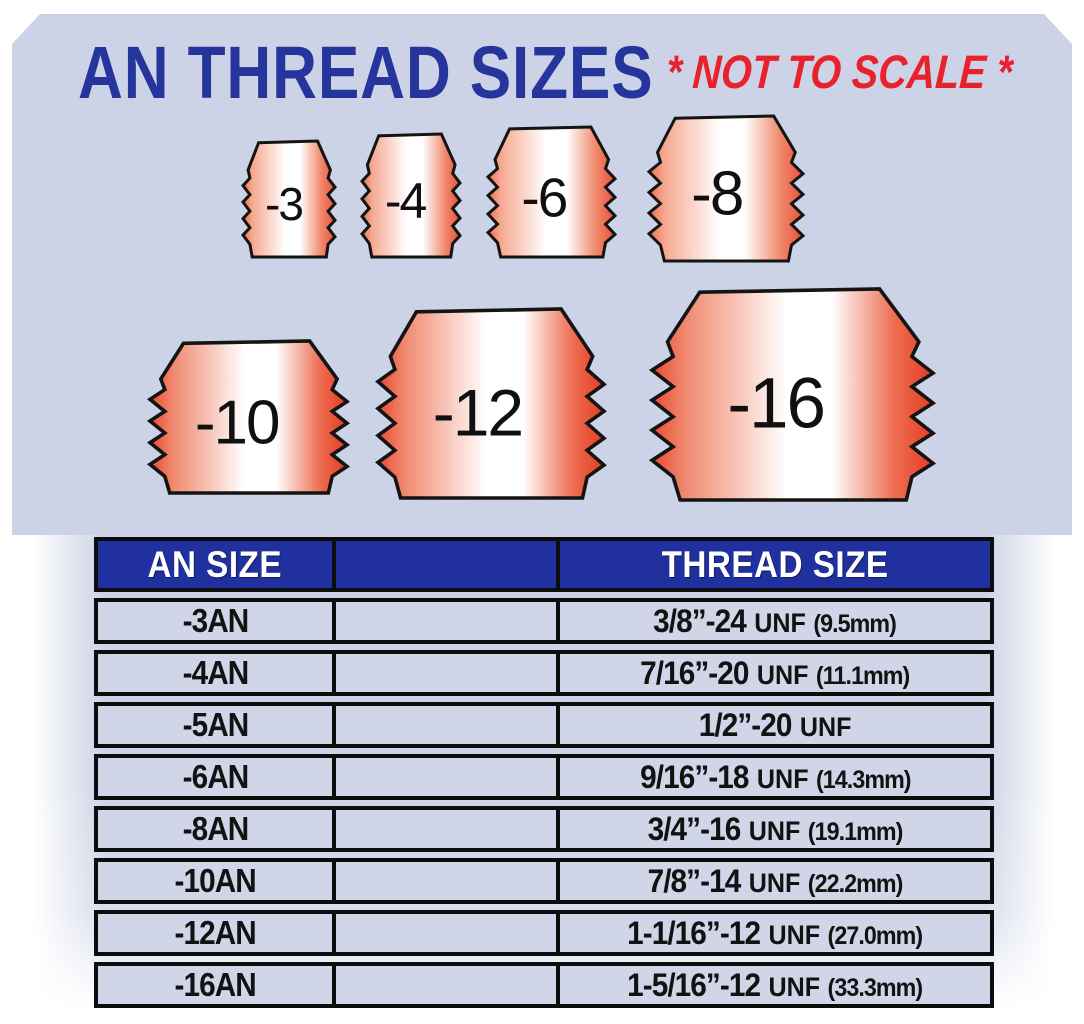 Image resolution: width=1084 pixels, height=1024 pixels. Describe the element at coordinates (366, 72) in the screenshot. I see `page-title: AN THREAD SIZES` at that location.